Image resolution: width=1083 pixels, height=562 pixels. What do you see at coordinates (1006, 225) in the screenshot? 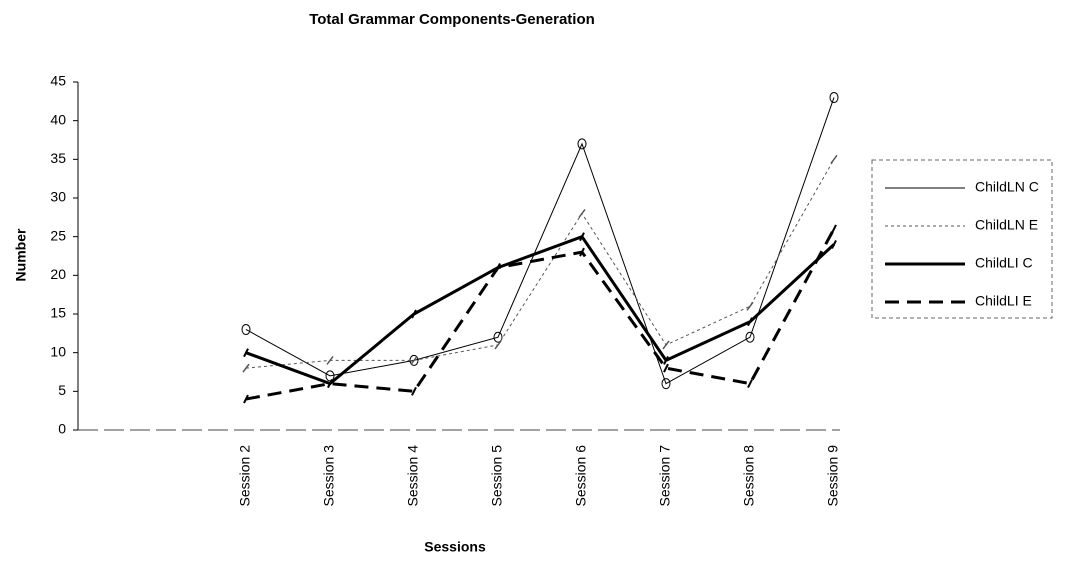
I see `legend-label: ChildLN E` at bounding box center [1006, 225].